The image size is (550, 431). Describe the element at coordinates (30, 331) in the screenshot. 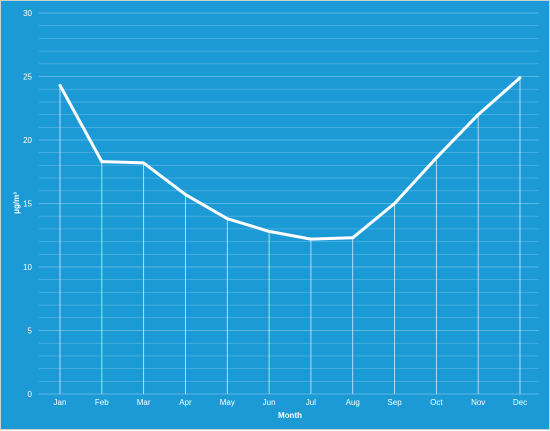

I see `y-tick-label: 5` at that location.